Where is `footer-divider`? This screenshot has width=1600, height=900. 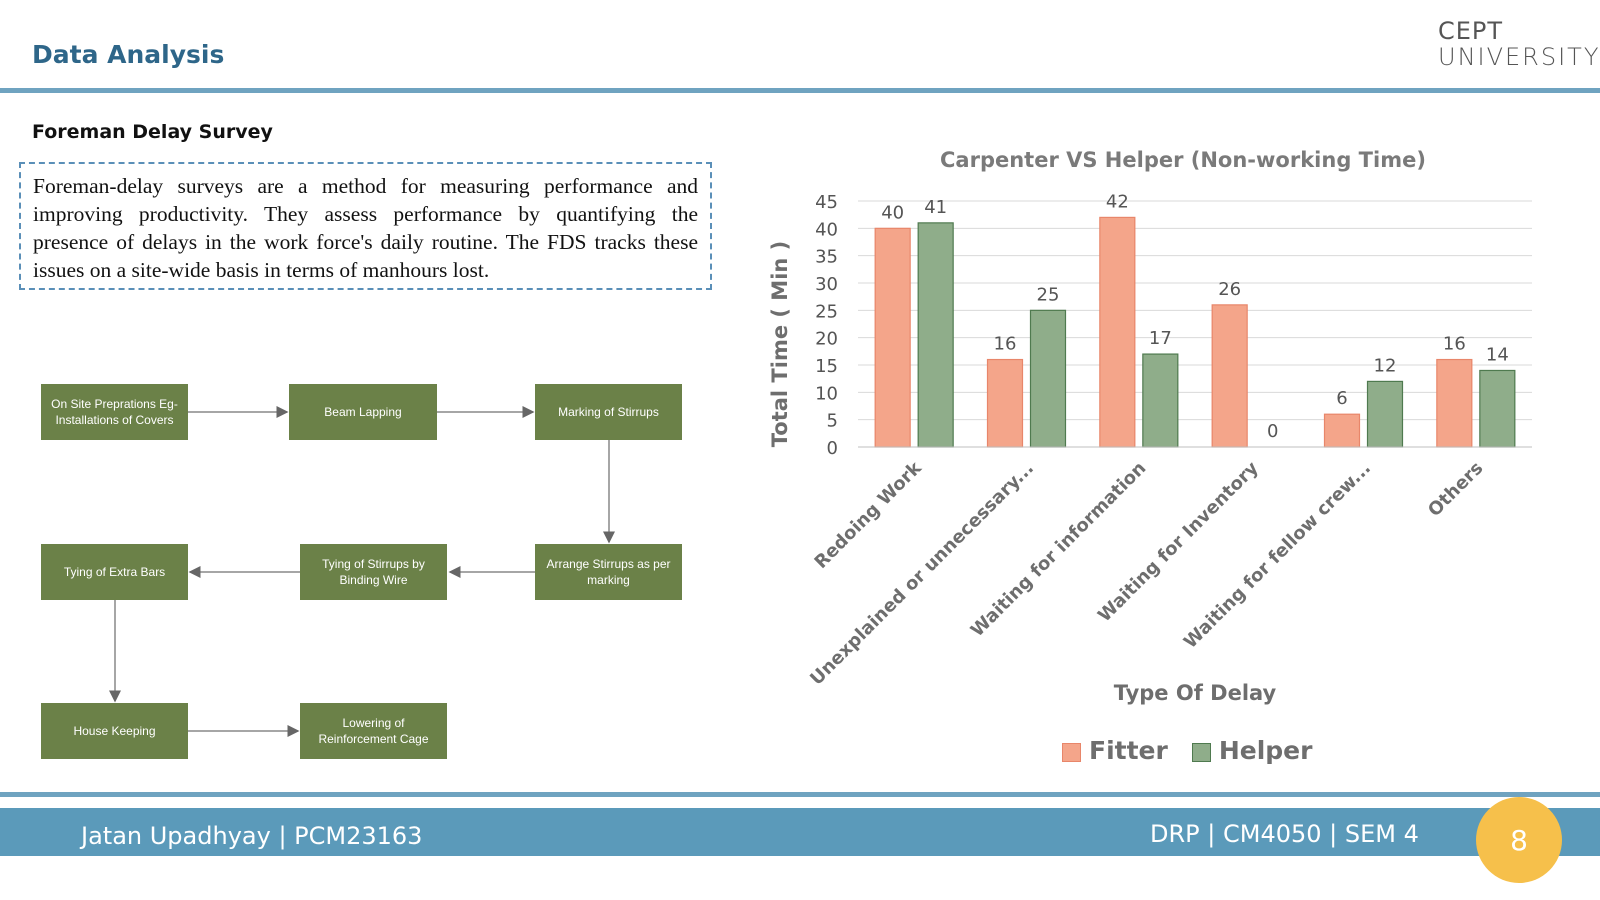 footer-divider is located at coordinates (800, 794).